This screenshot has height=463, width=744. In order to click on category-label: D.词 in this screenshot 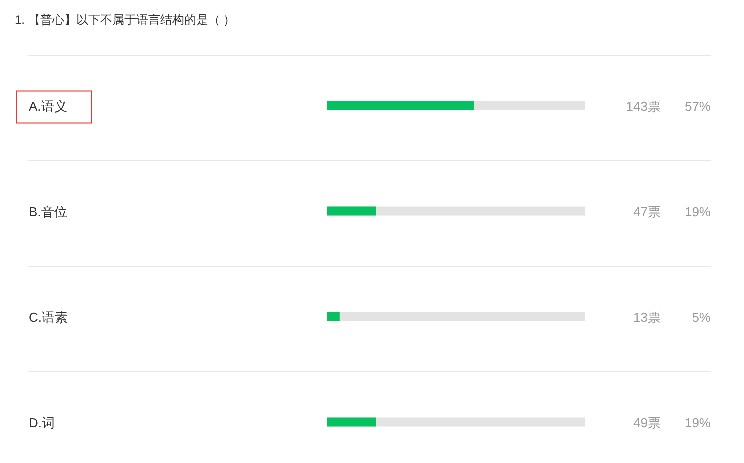, I will do `click(42, 422)`.